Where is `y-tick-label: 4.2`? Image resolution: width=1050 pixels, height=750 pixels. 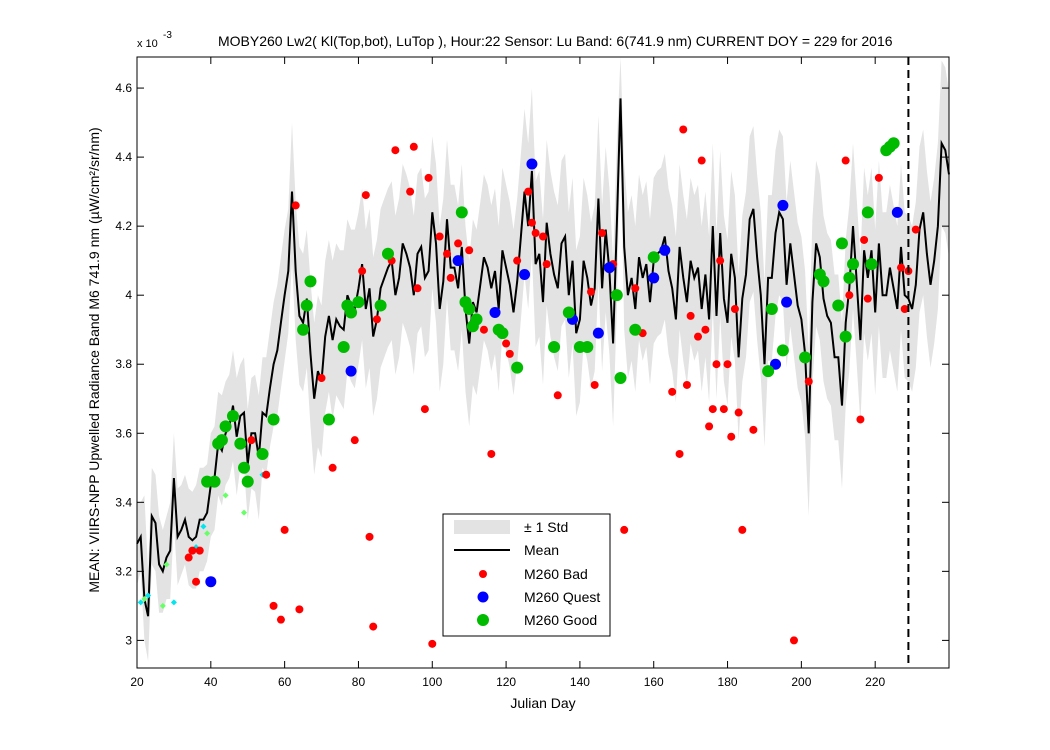
y-tick-label: 4.2 is located at coordinates (123, 226).